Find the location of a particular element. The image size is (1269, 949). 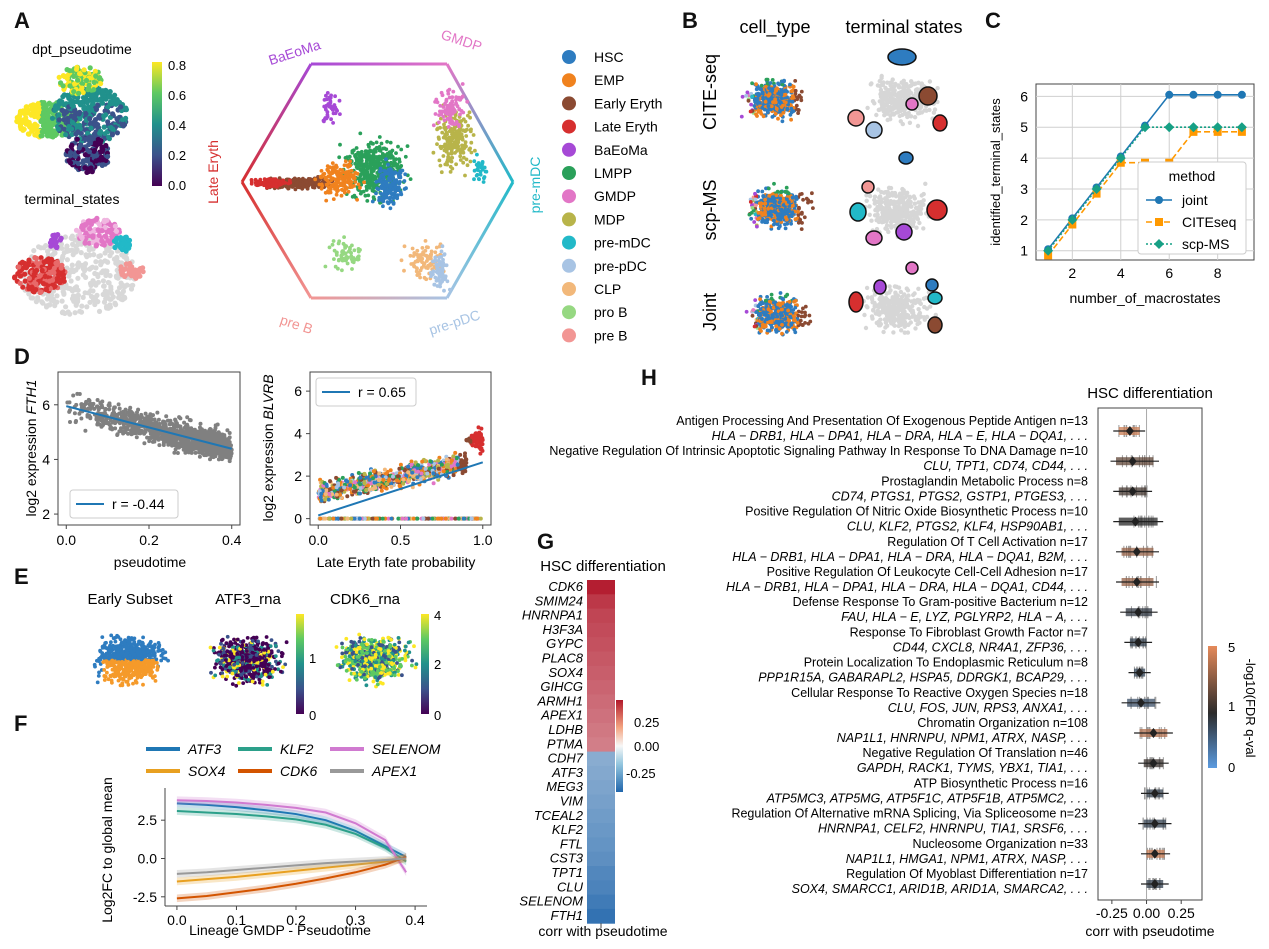

simplex-points is located at coordinates (369, 187).